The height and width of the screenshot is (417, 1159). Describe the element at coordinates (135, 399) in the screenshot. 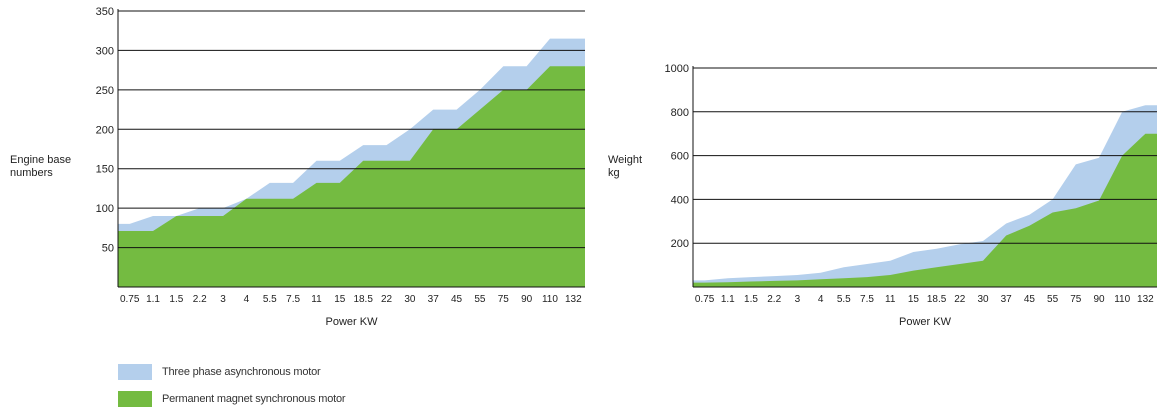

I see `legend-swatch-pm` at that location.